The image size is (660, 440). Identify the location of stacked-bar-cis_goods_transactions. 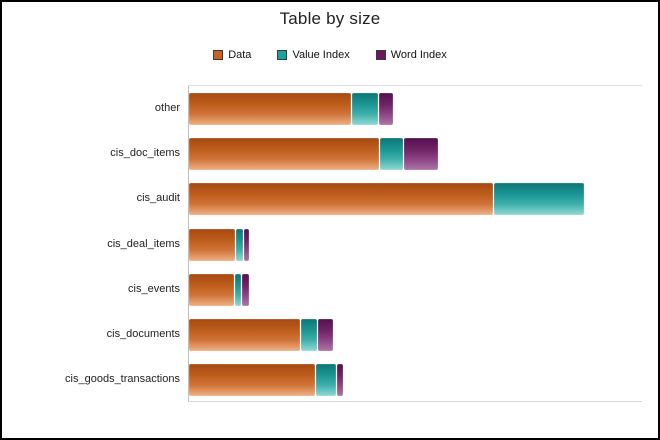
(266, 380).